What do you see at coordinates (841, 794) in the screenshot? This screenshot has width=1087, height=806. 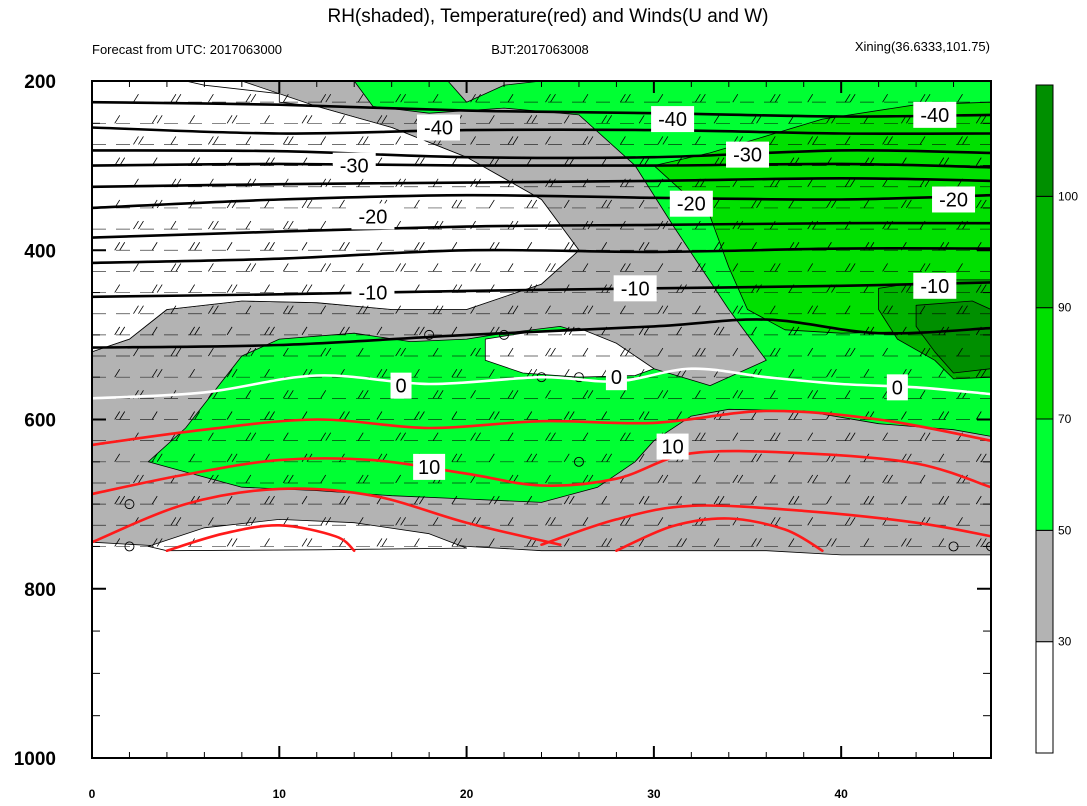 I see `x-tick-label: 40` at bounding box center [841, 794].